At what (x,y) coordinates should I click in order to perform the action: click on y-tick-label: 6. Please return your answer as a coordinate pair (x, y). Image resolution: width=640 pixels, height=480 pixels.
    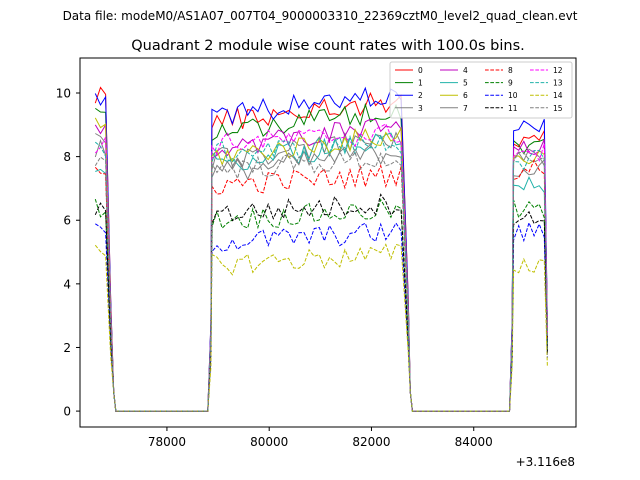
    Looking at the image, I should click on (67, 221).